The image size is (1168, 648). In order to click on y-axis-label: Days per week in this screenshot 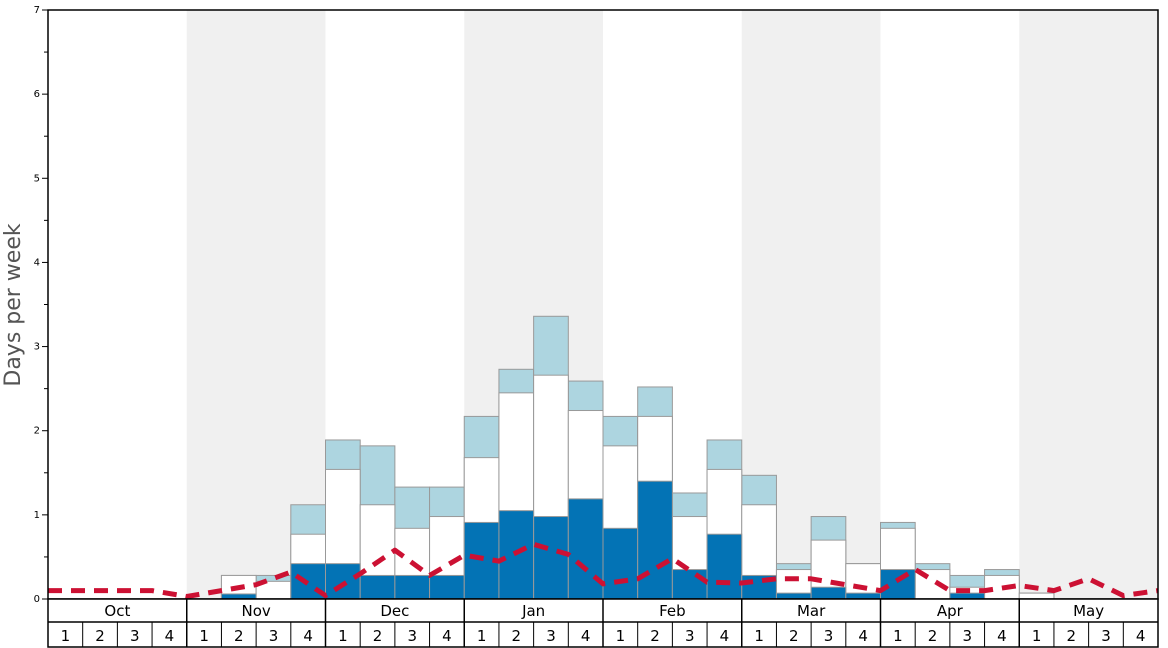, I will do `click(13, 304)`.